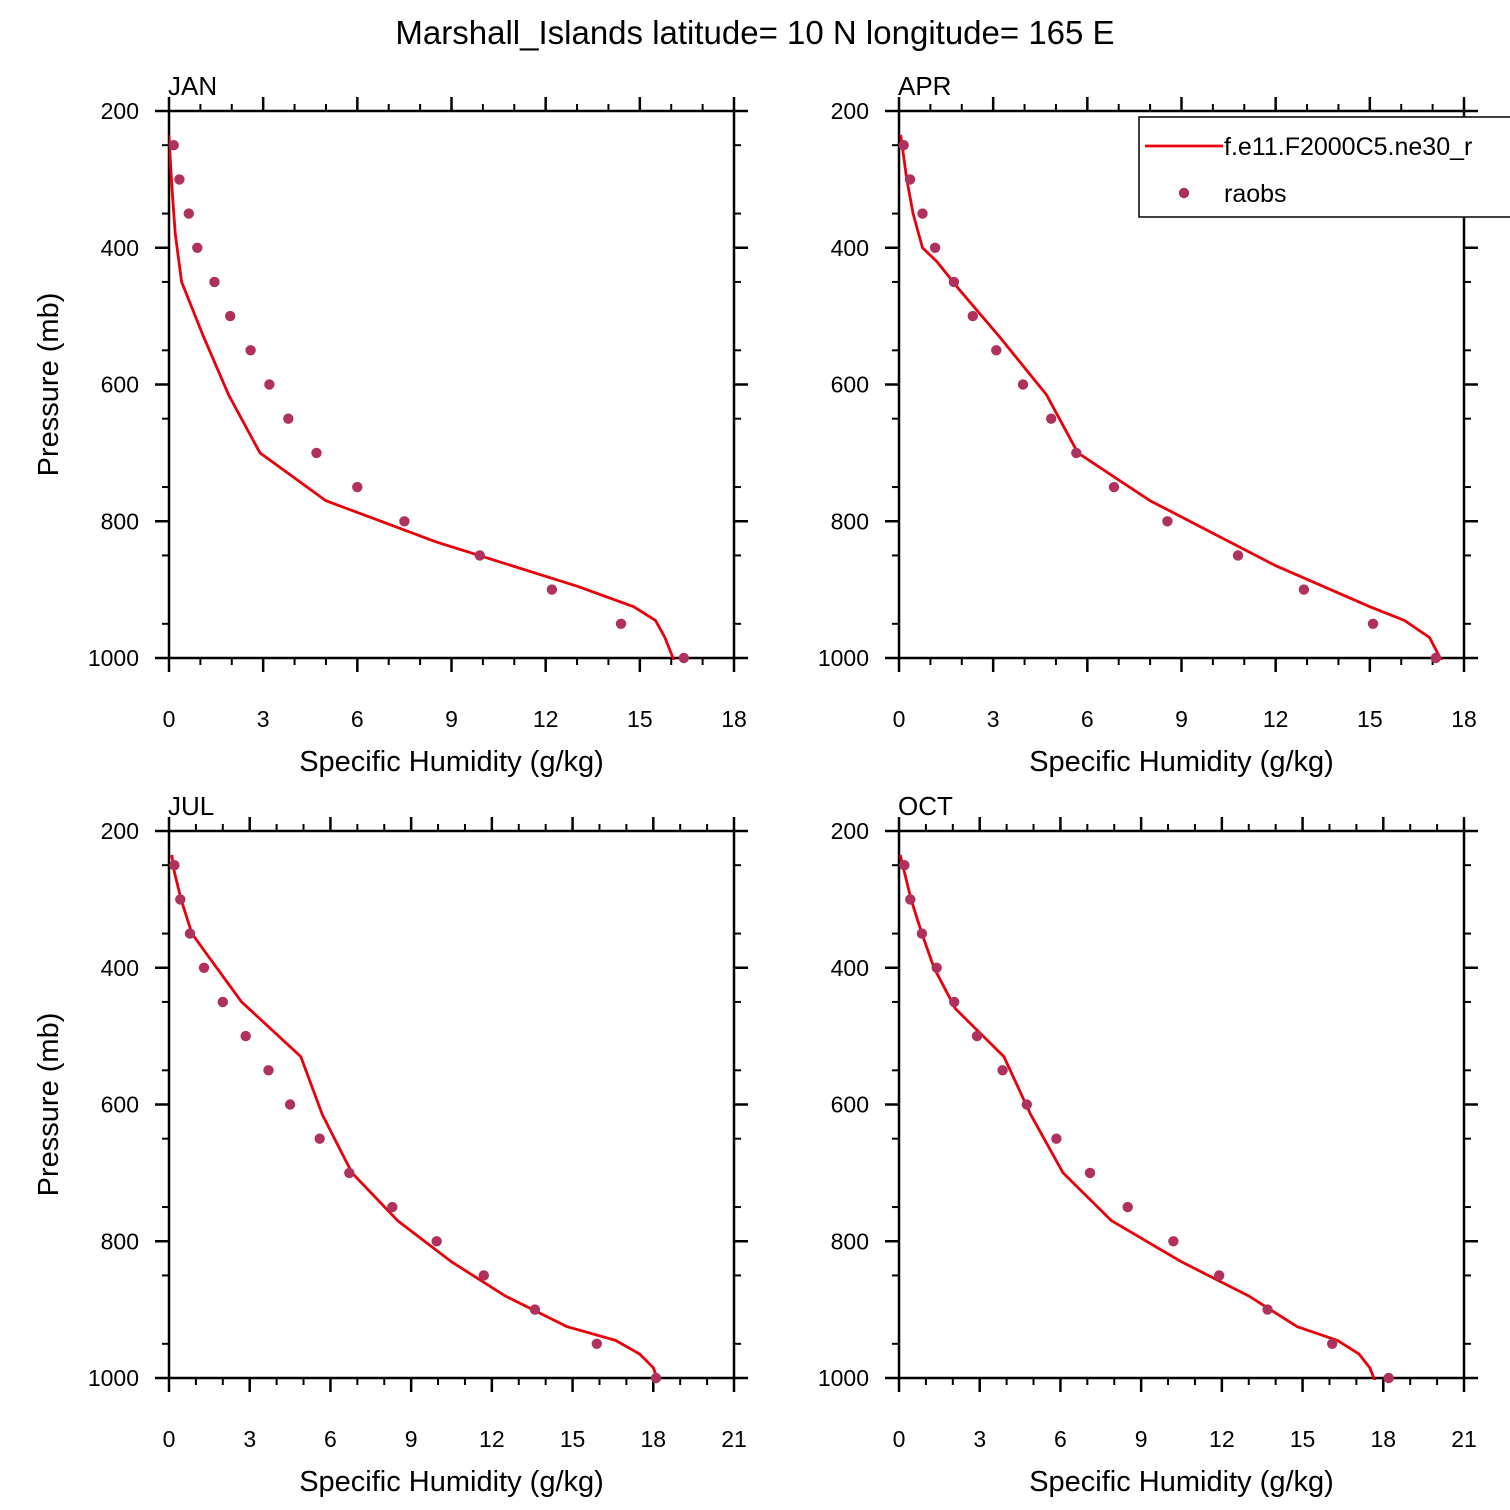 Image resolution: width=1510 pixels, height=1510 pixels. I want to click on legend-marker-swatch, so click(1184, 193).